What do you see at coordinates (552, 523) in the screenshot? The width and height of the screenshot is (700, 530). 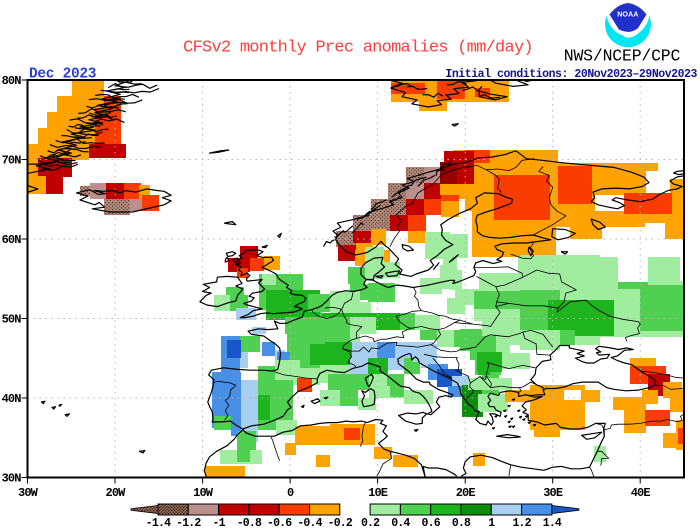 I see `svg-text: 1.4` at bounding box center [552, 523].